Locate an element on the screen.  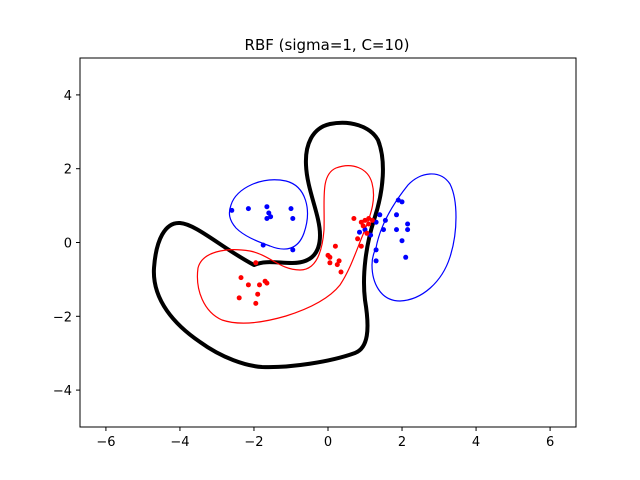
margin-contour-red is located at coordinates (285, 244).